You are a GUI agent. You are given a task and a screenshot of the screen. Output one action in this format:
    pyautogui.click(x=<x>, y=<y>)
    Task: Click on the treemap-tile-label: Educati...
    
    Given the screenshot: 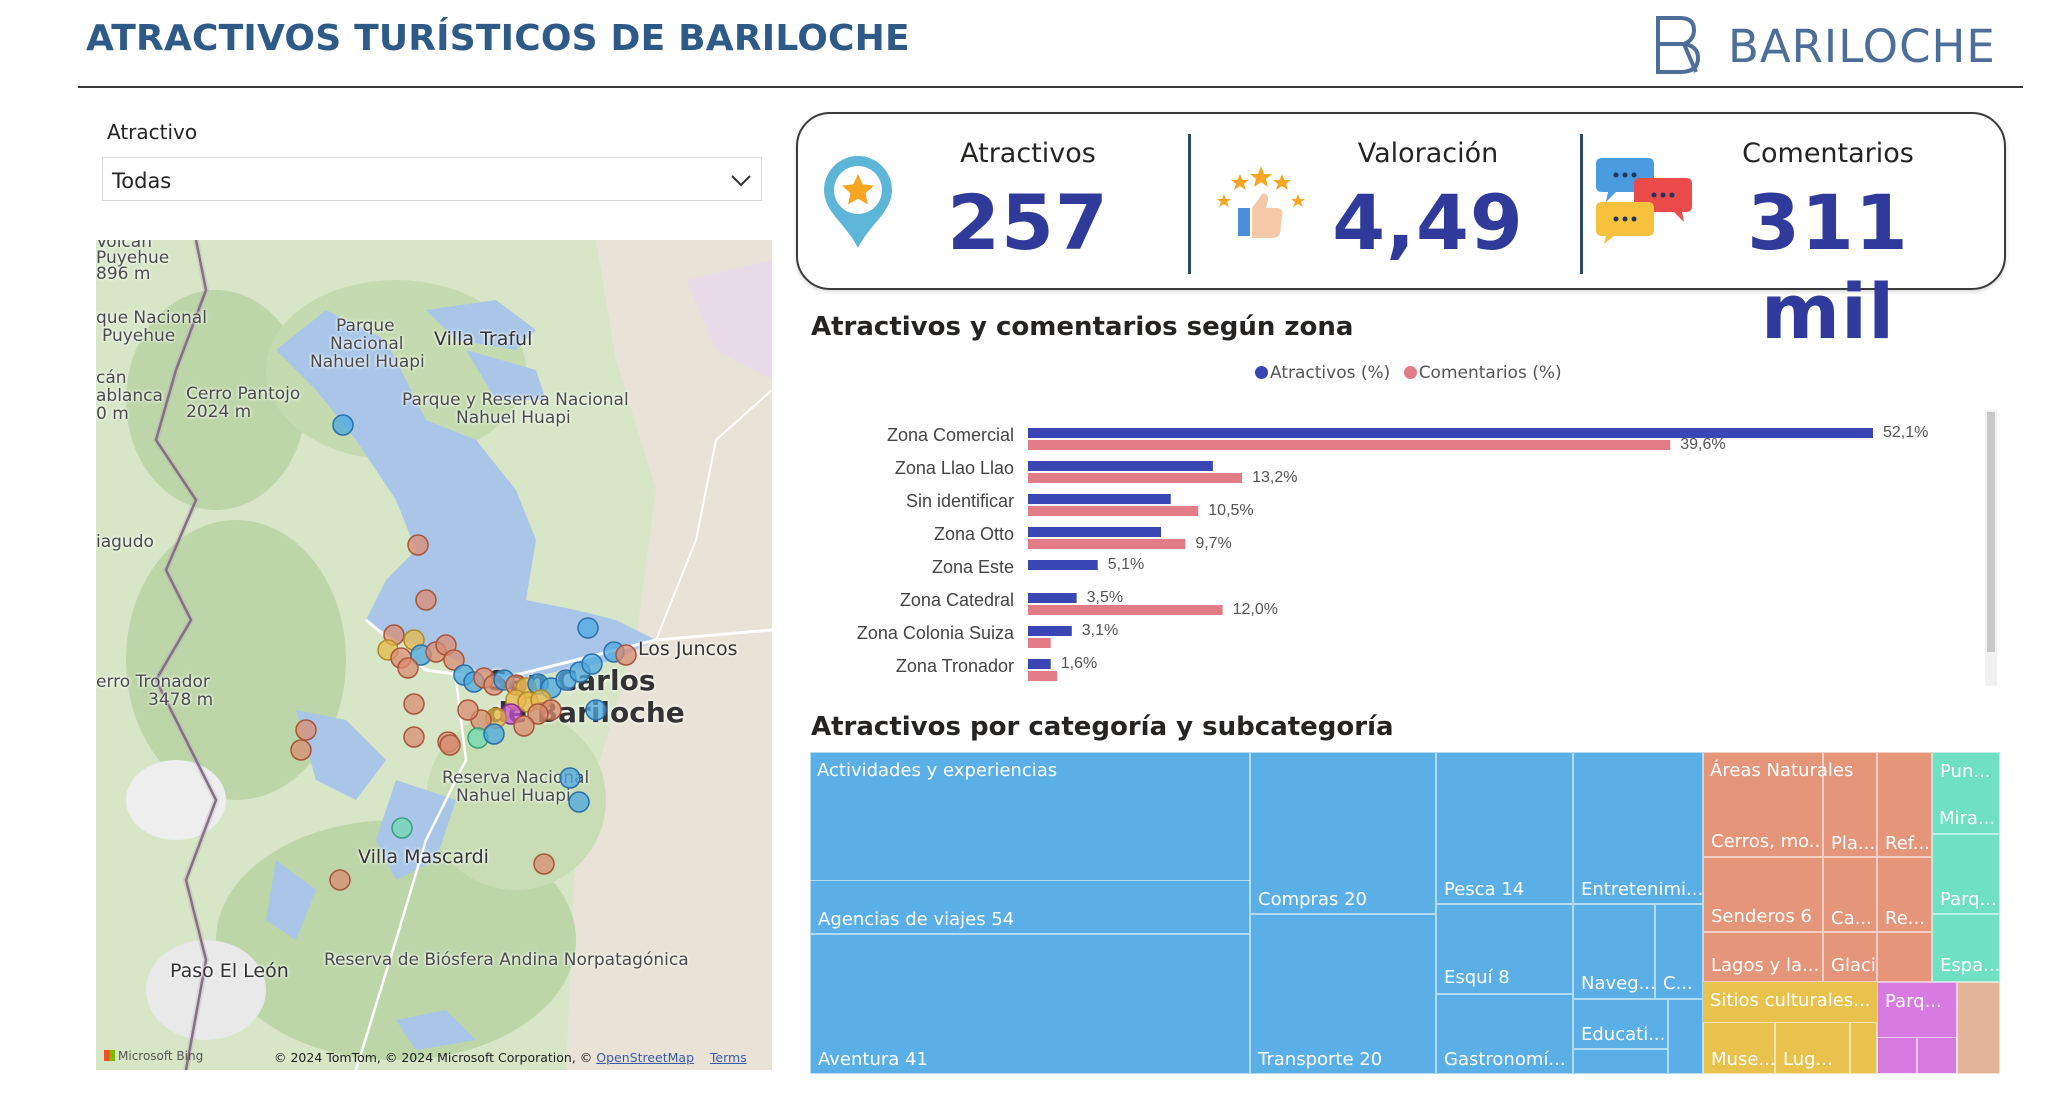 What is the action you would take?
    pyautogui.click(x=1623, y=1034)
    